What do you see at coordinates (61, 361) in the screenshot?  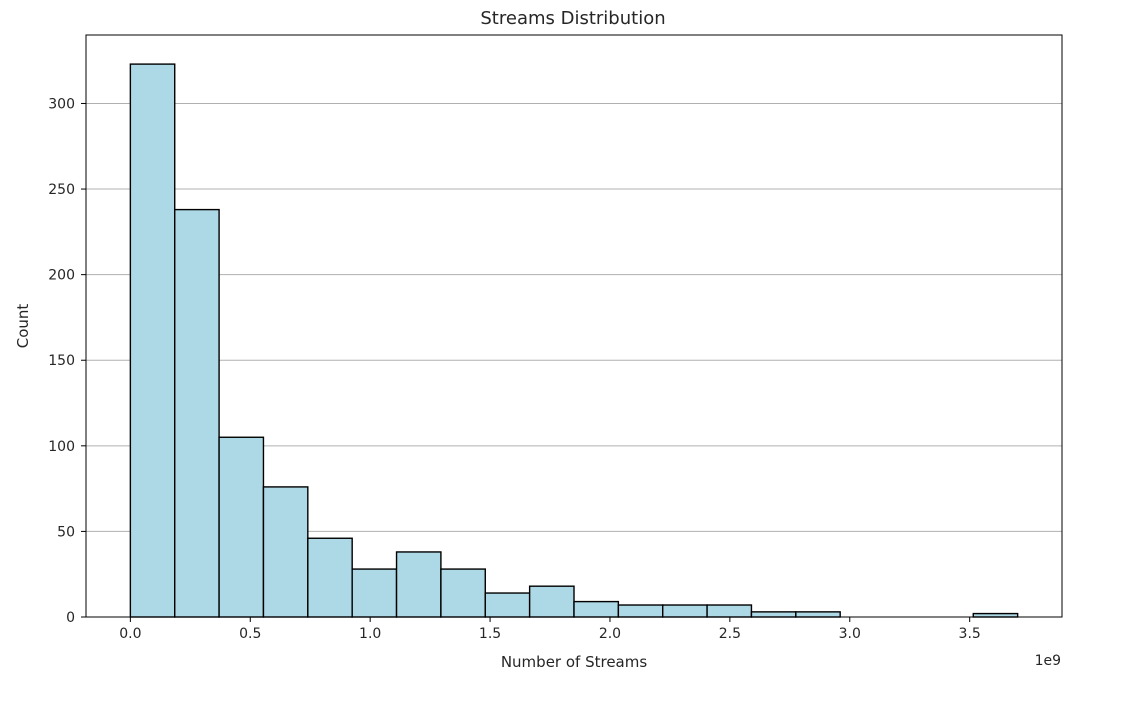 I see `y-tick-label-3: 150` at bounding box center [61, 361].